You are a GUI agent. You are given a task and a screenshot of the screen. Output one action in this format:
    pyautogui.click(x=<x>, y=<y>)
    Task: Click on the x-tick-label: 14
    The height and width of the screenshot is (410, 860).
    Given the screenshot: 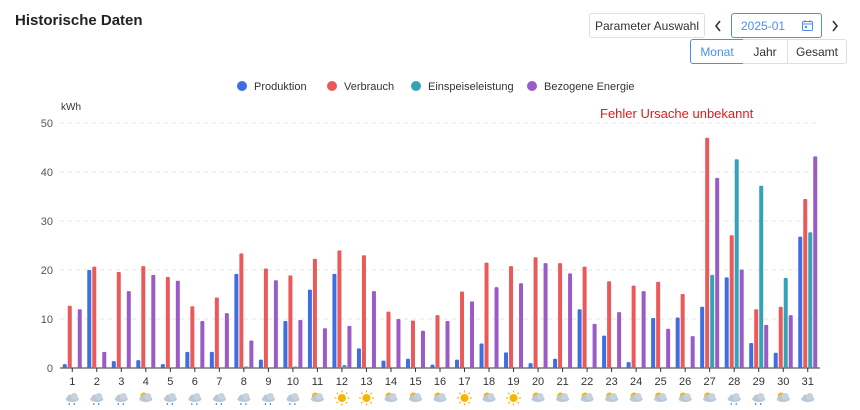 What is the action you would take?
    pyautogui.click(x=391, y=382)
    